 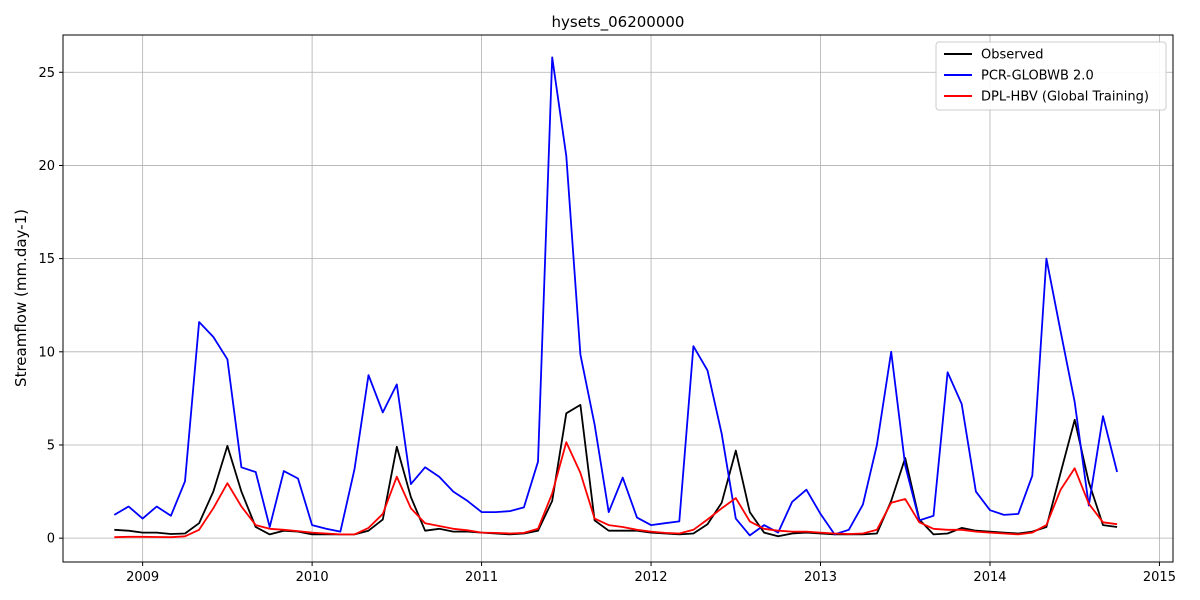 I want to click on x-tick-label: 2012, so click(x=650, y=577).